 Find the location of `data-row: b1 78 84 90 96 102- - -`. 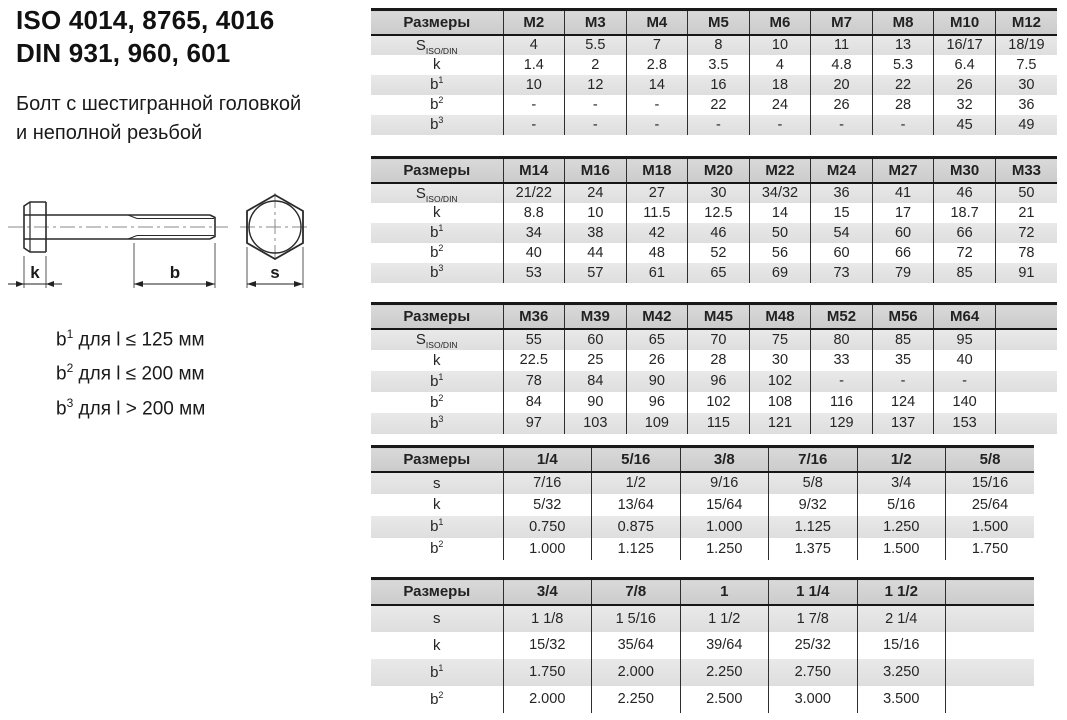

data-row: b1 78 84 90 96 102- - - is located at coordinates (714, 381).